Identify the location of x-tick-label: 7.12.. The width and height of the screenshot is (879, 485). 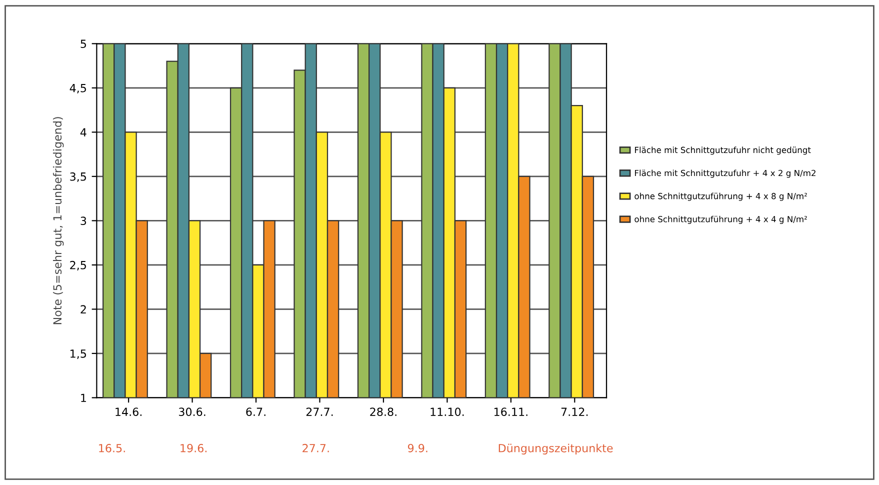
(574, 412).